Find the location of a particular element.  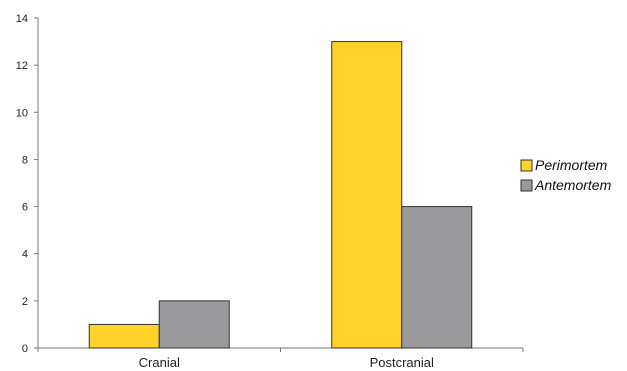

legend-label-perimortem: Perimortem is located at coordinates (571, 165).